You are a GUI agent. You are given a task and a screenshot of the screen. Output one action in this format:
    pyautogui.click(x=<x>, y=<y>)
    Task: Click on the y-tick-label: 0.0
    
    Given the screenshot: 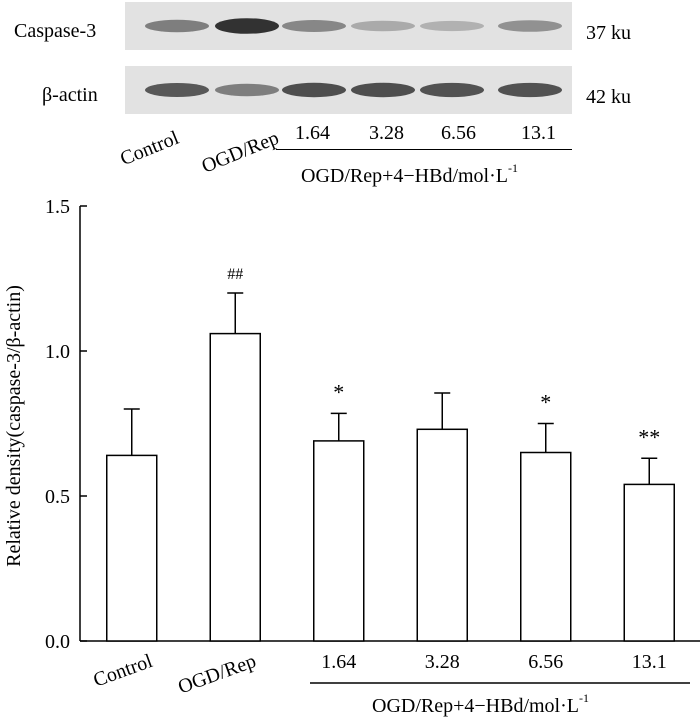 What is the action you would take?
    pyautogui.click(x=57, y=642)
    